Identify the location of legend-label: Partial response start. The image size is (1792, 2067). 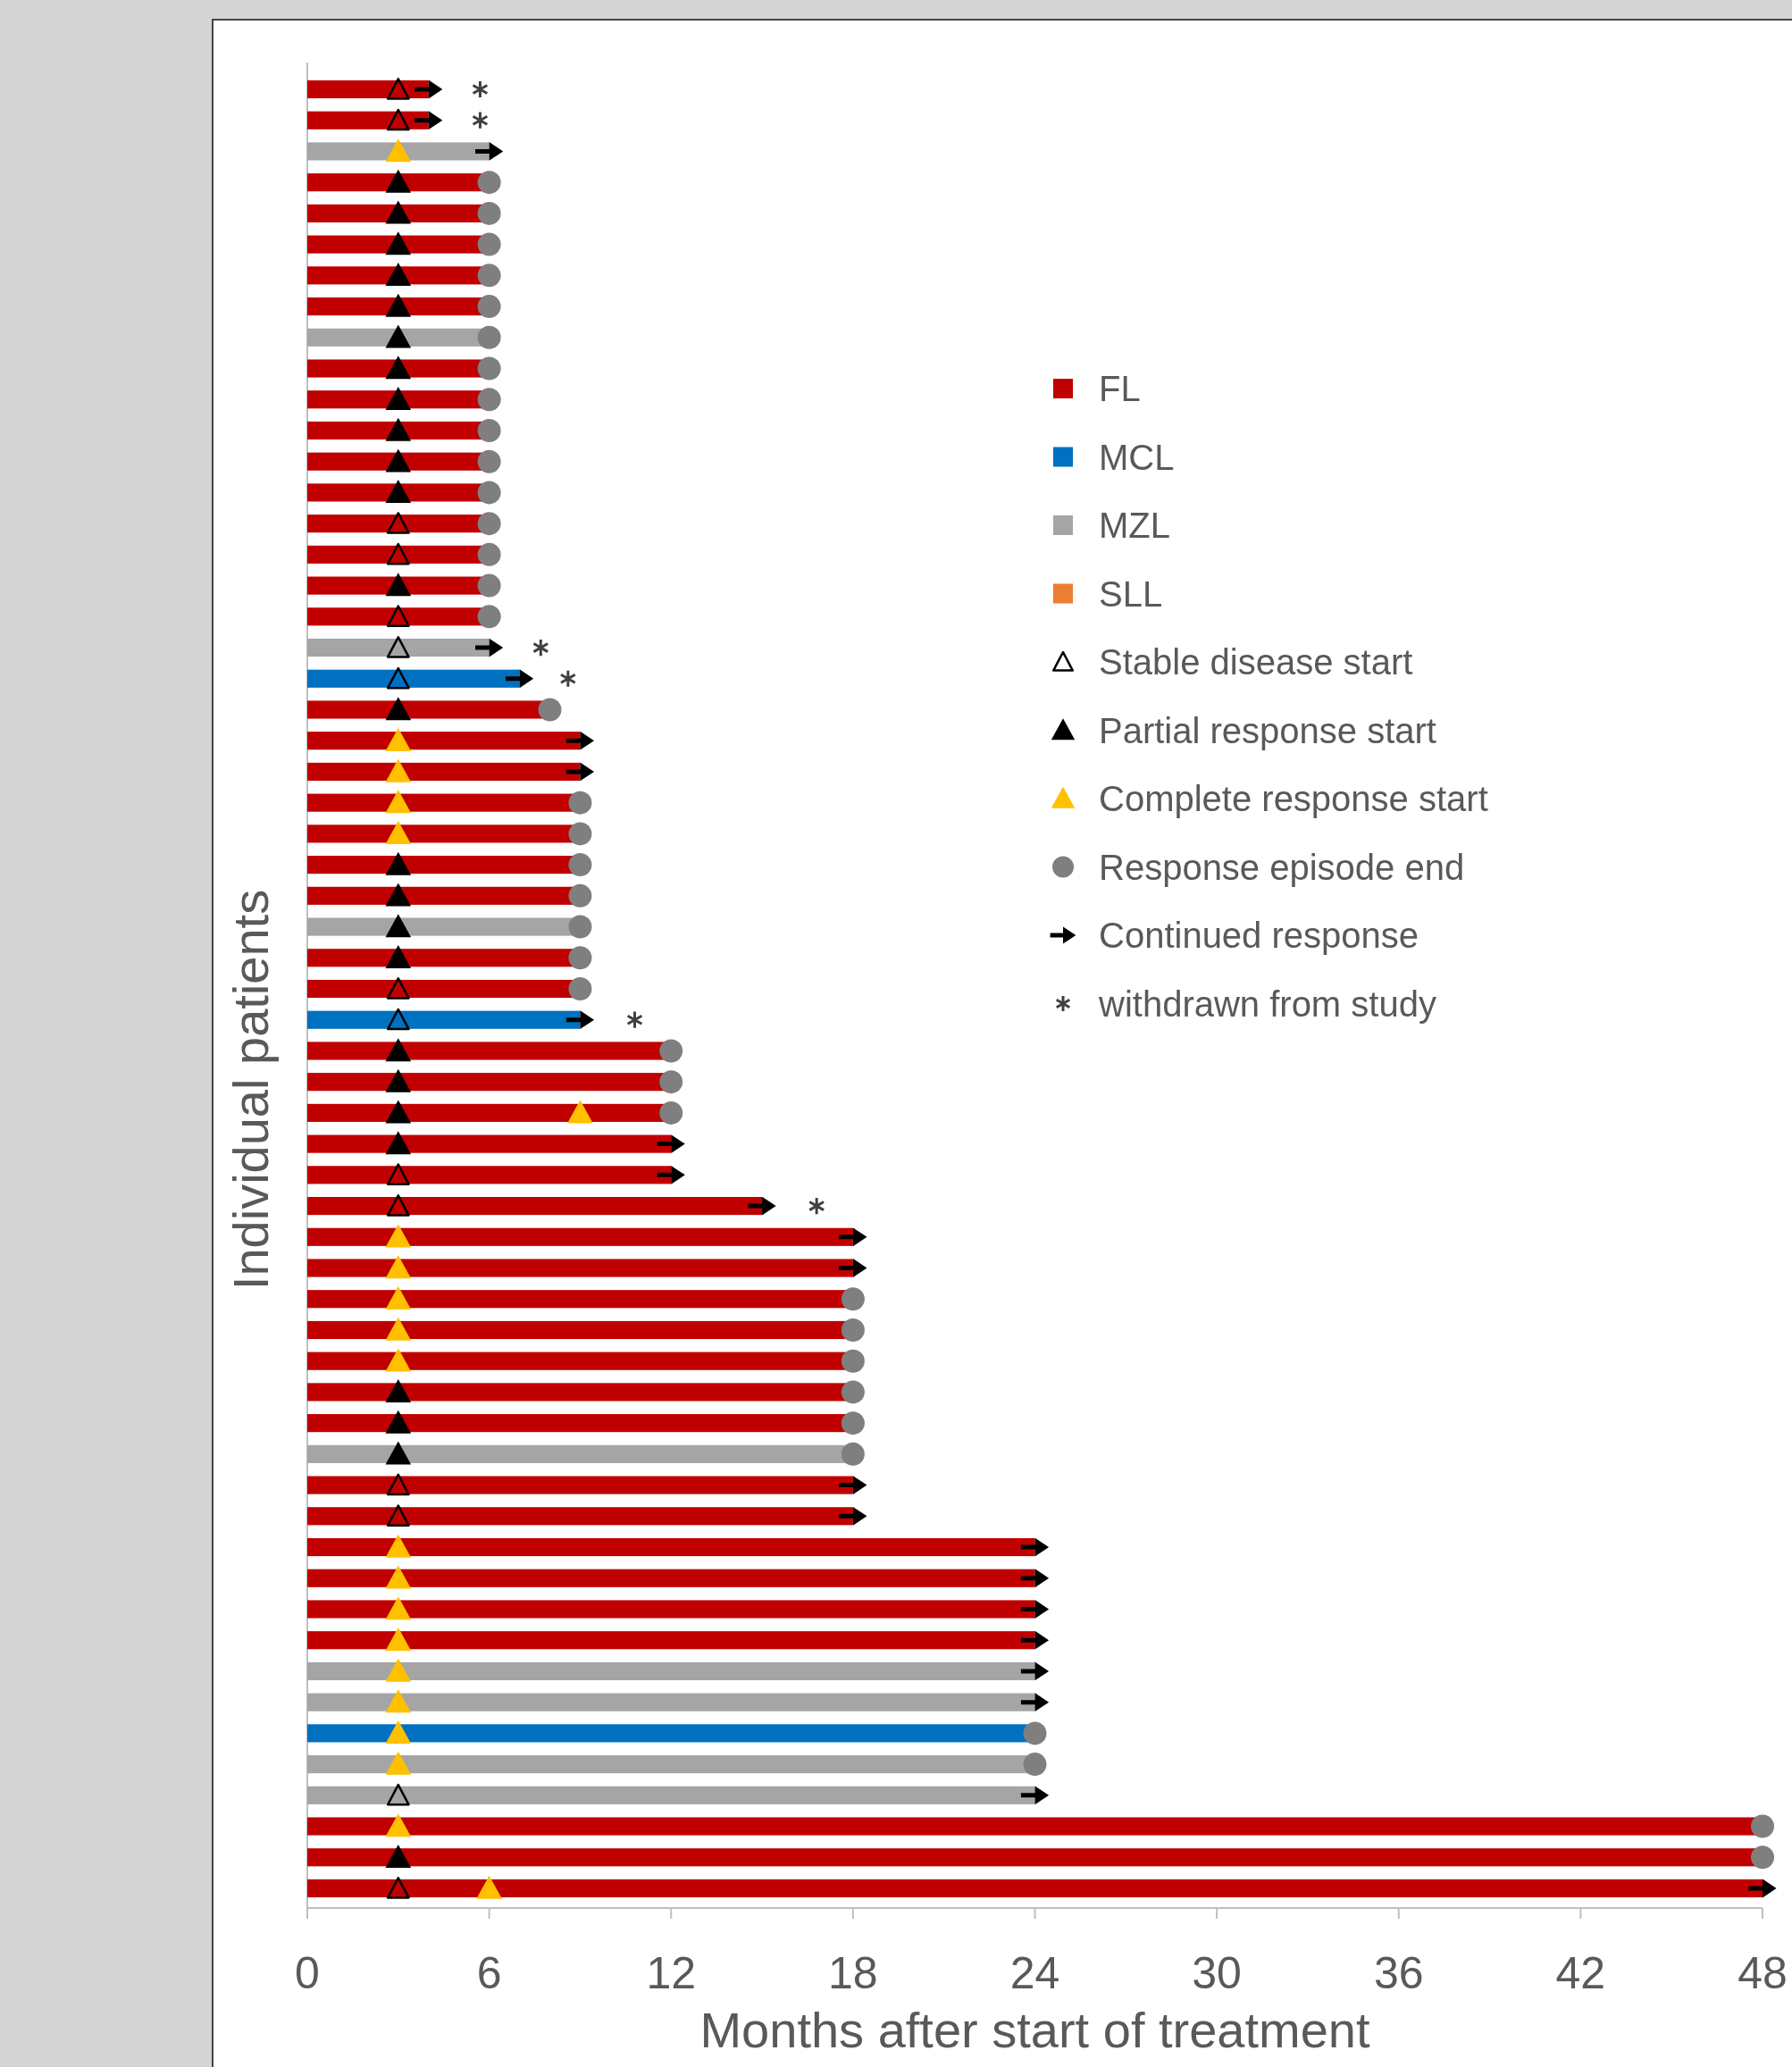
(1267, 730).